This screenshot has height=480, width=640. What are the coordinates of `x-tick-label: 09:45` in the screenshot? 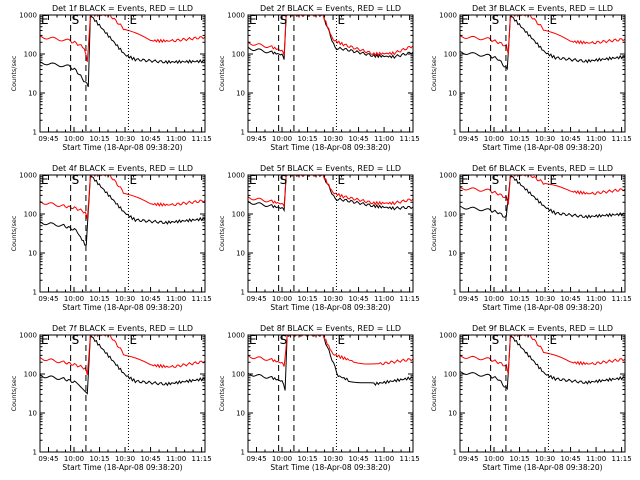 It's located at (468, 139).